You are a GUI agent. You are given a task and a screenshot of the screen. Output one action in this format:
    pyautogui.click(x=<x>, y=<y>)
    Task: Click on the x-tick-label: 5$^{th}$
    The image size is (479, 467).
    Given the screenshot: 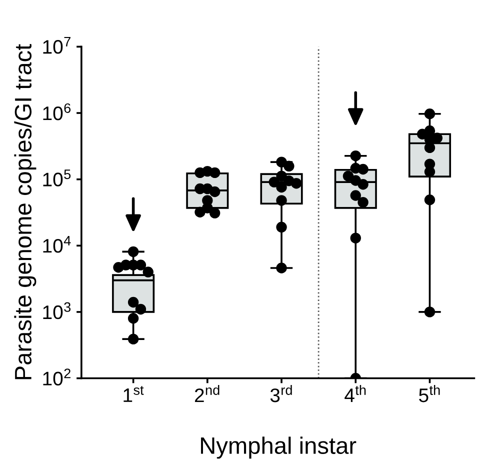 What is the action you would take?
    pyautogui.click(x=429, y=393)
    